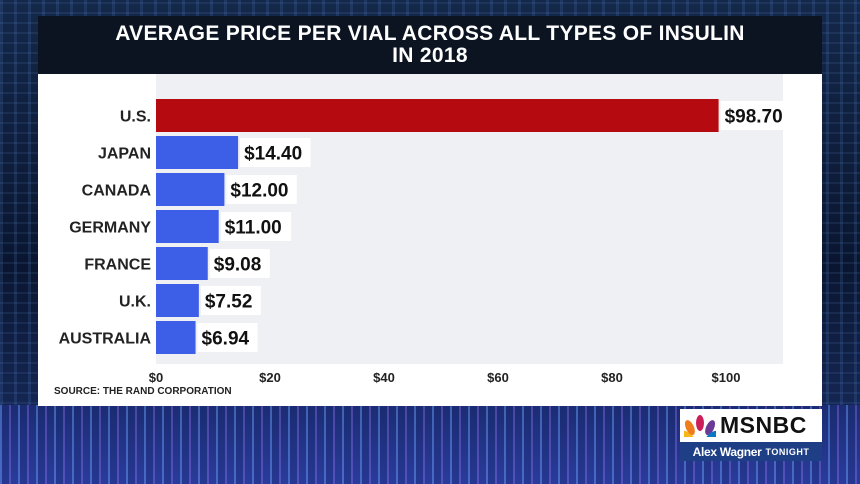 This screenshot has height=484, width=860. What do you see at coordinates (176, 337) in the screenshot?
I see `bar-australia` at bounding box center [176, 337].